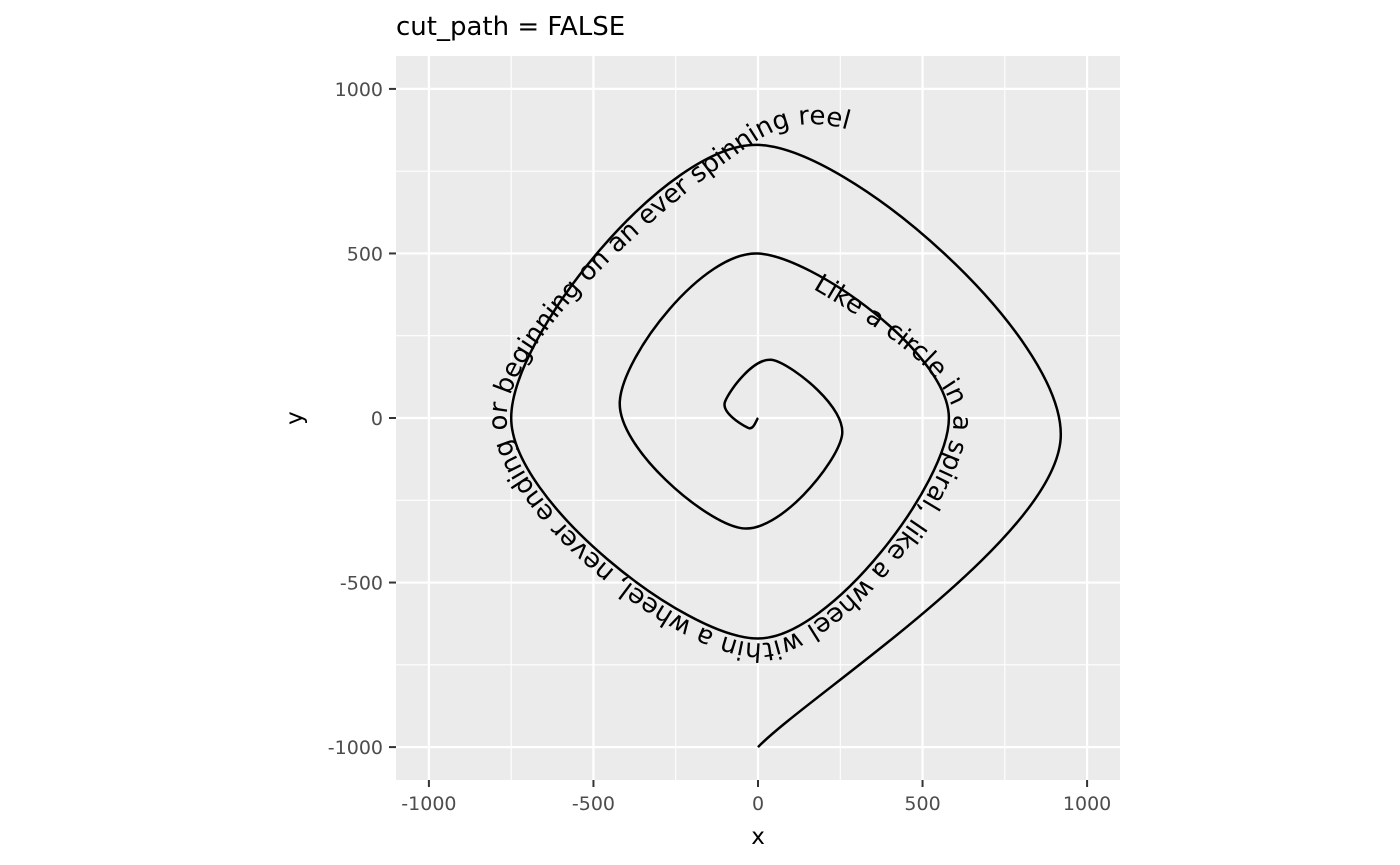 The image size is (1400, 865). I want to click on x-axis-title: x, so click(758, 837).